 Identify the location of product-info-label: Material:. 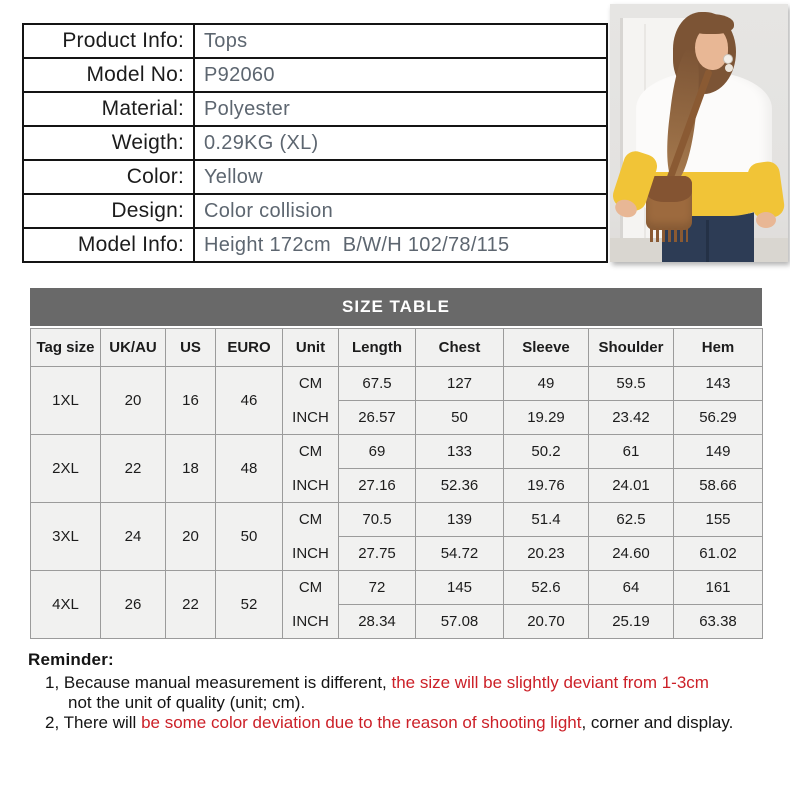
(108, 109).